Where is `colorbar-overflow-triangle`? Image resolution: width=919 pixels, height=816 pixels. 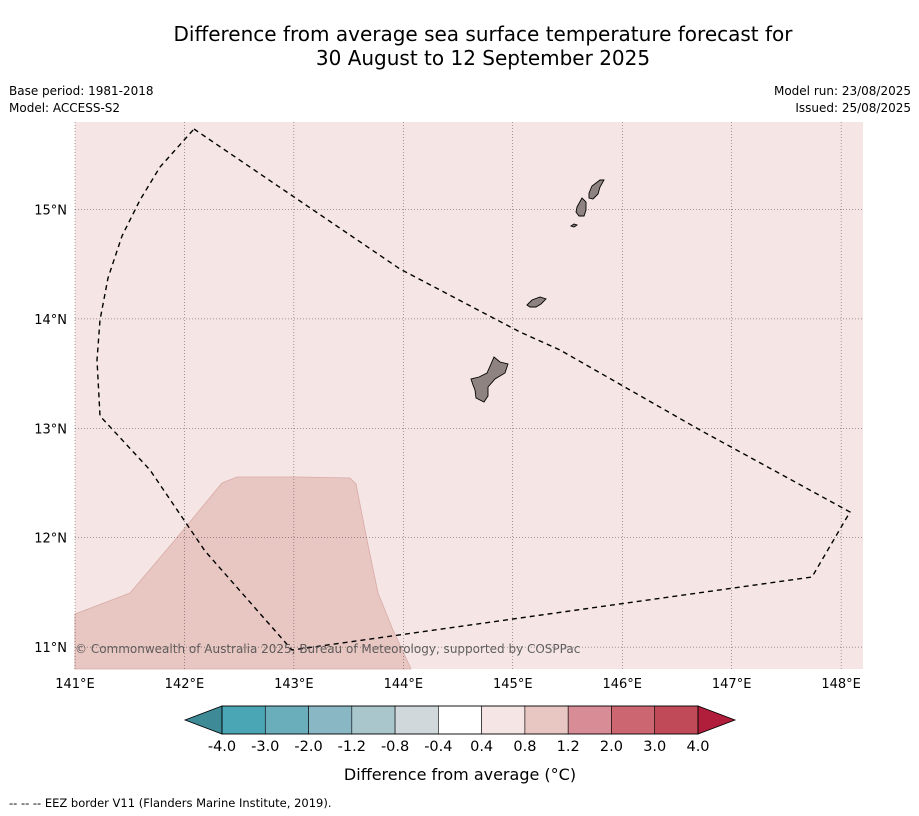
colorbar-overflow-triangle is located at coordinates (717, 720).